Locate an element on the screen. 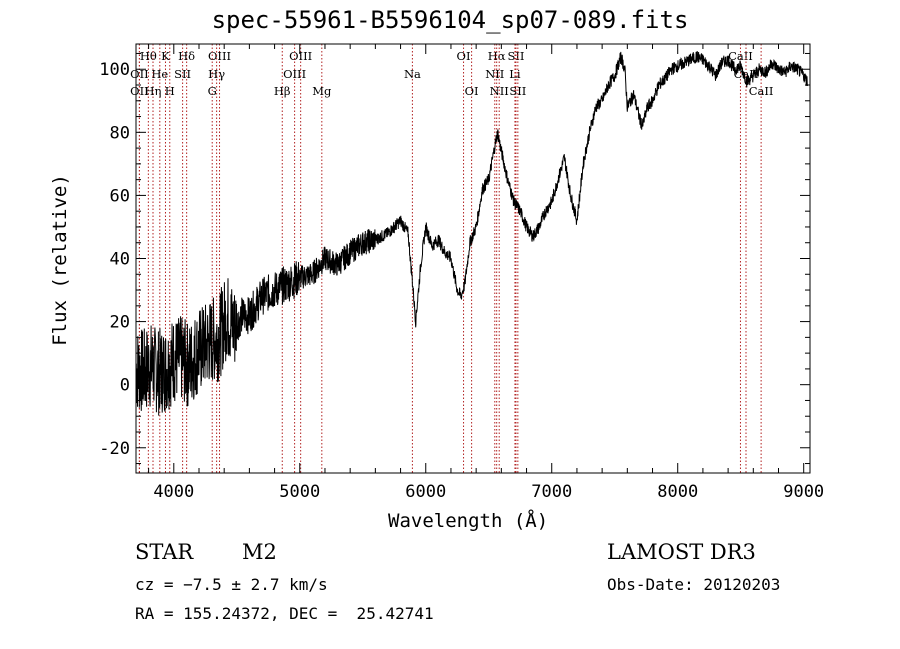 Image resolution: width=900 pixels, height=649 pixels. spectral-line-label: Hα is located at coordinates (497, 56).